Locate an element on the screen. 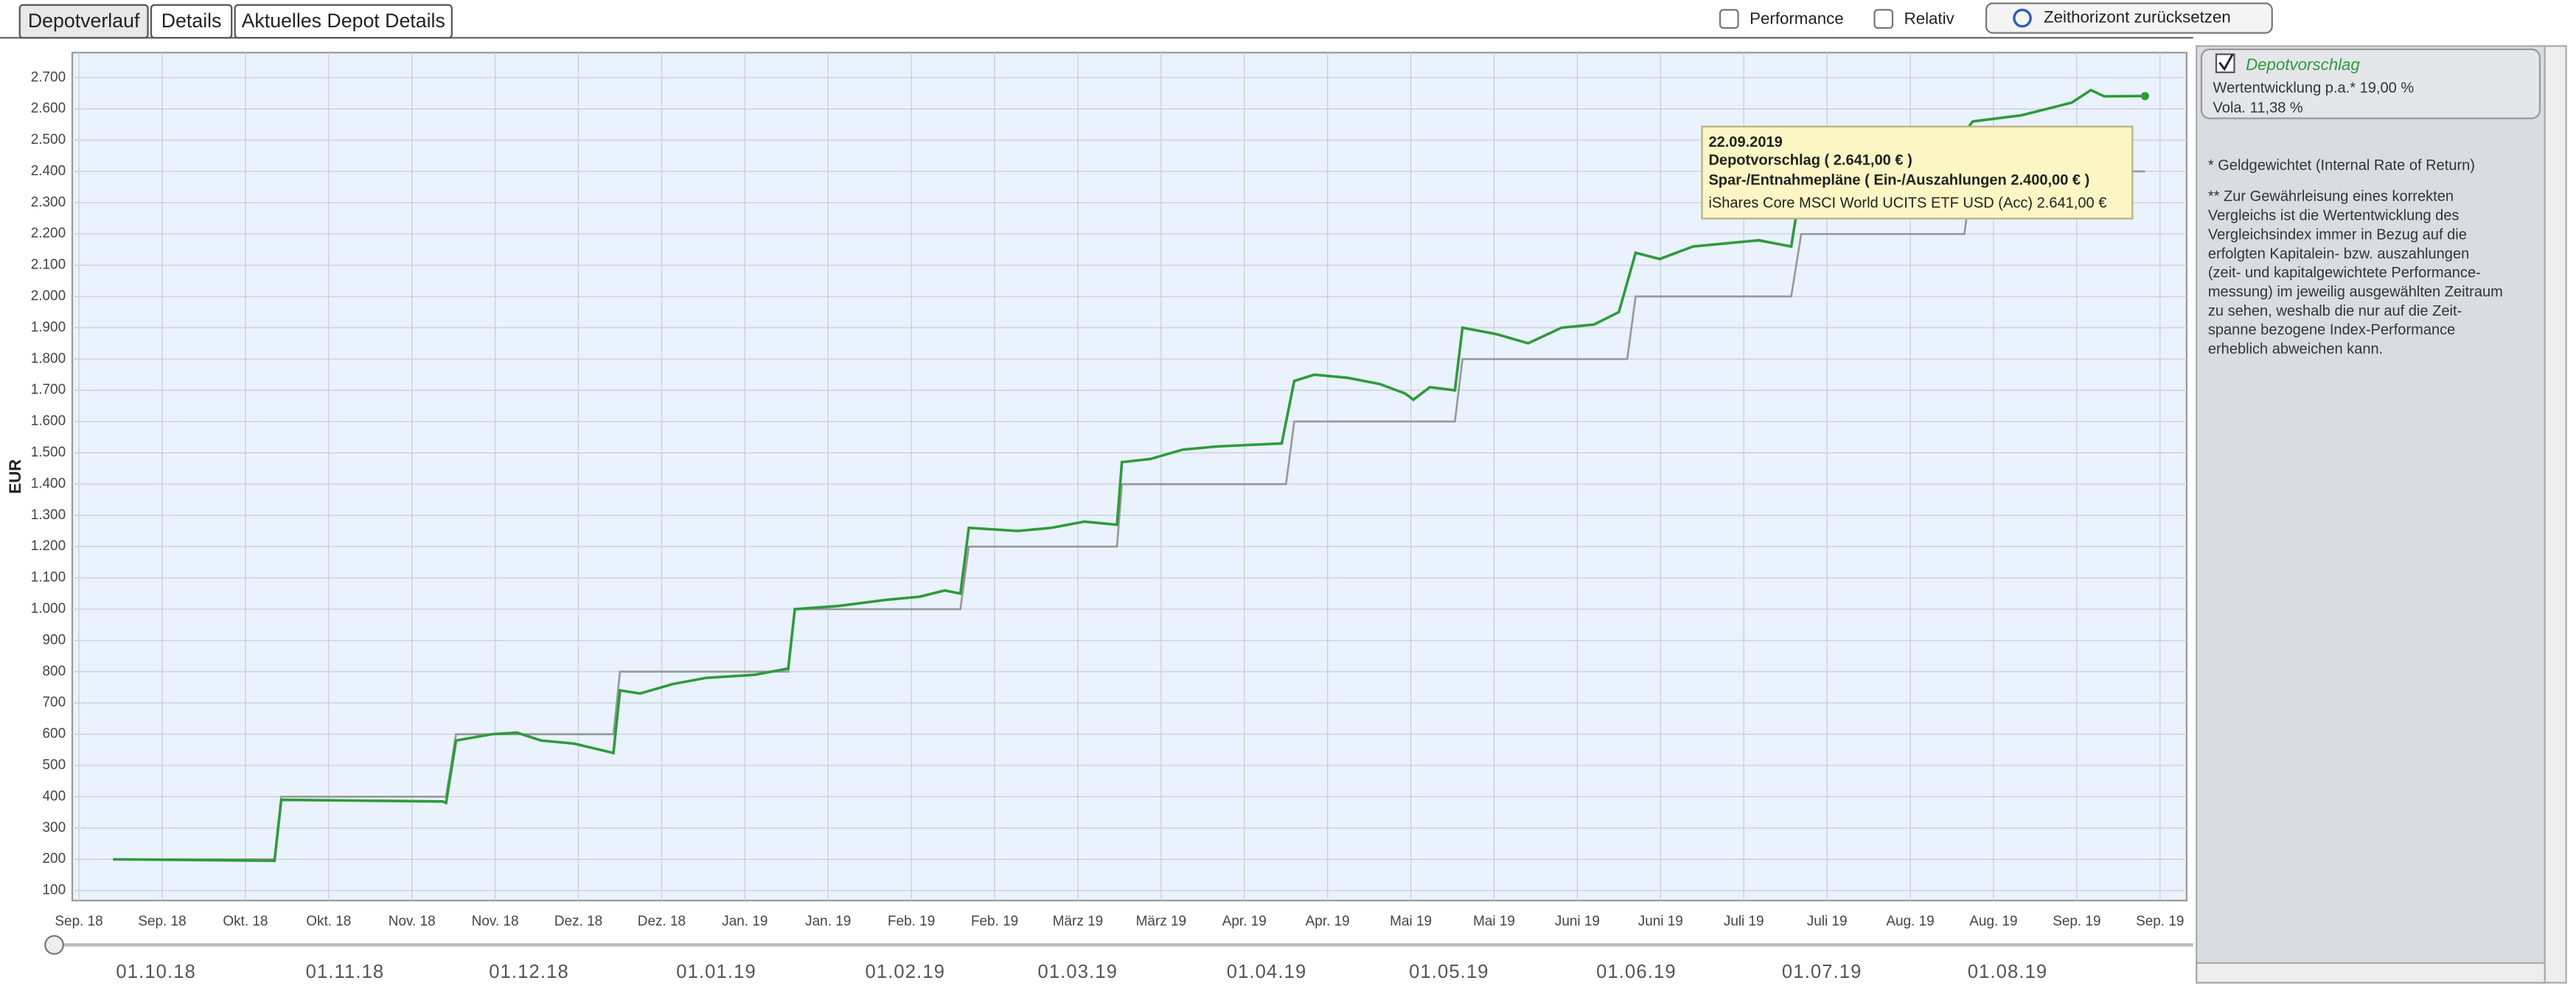 The width and height of the screenshot is (2576, 1000). note-line: zu sehen, weshalb die nur auf die Zeit- is located at coordinates (2335, 311).